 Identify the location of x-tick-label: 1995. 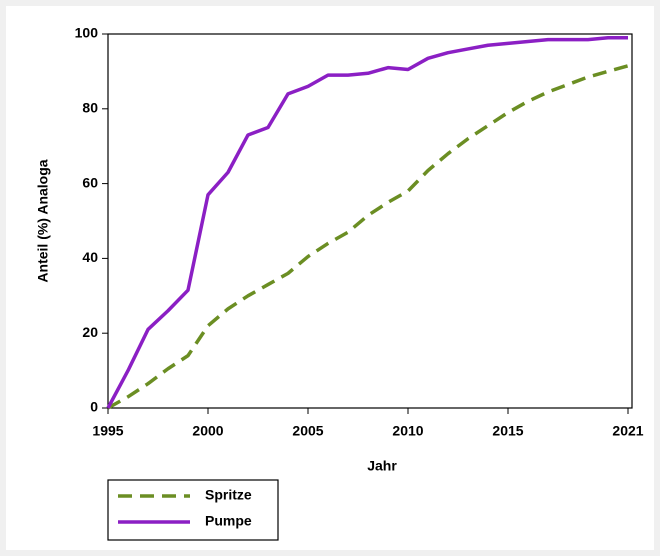
(107, 431).